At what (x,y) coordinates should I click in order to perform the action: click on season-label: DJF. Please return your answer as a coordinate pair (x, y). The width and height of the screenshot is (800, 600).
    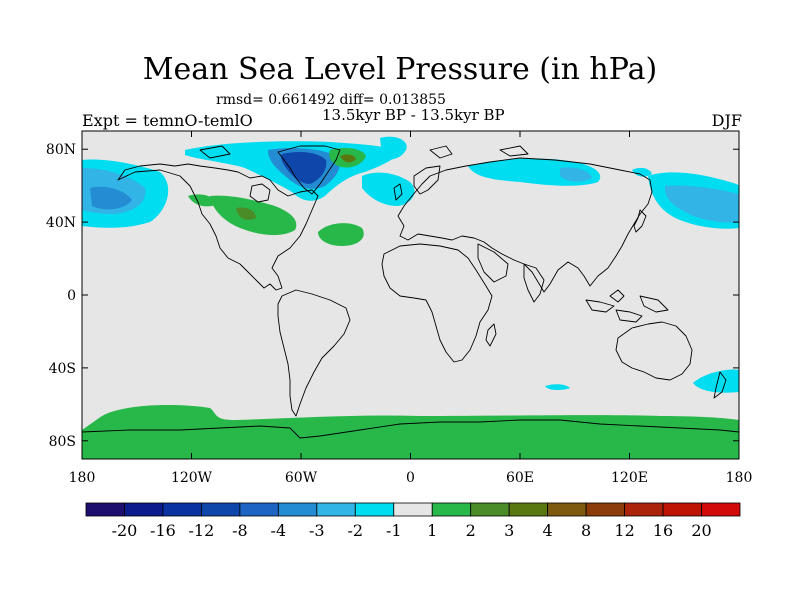
    Looking at the image, I should click on (726, 120).